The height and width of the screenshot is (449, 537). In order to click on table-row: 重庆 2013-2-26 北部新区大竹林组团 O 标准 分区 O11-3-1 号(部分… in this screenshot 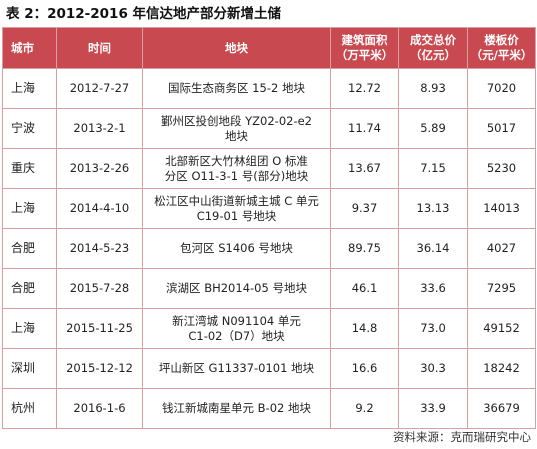, I will do `click(269, 168)`.